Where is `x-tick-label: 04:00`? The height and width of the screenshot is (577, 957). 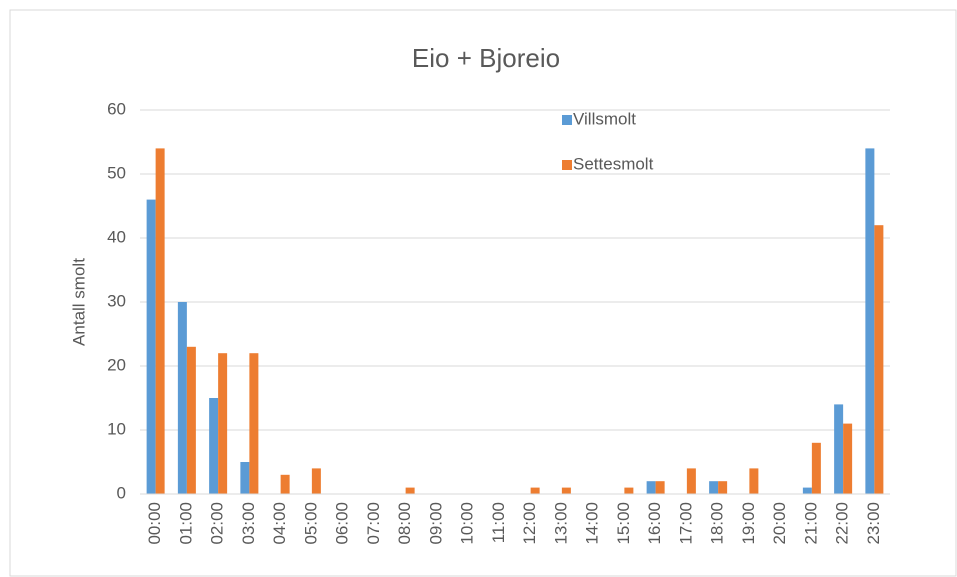 x-tick-label: 04:00 is located at coordinates (279, 523).